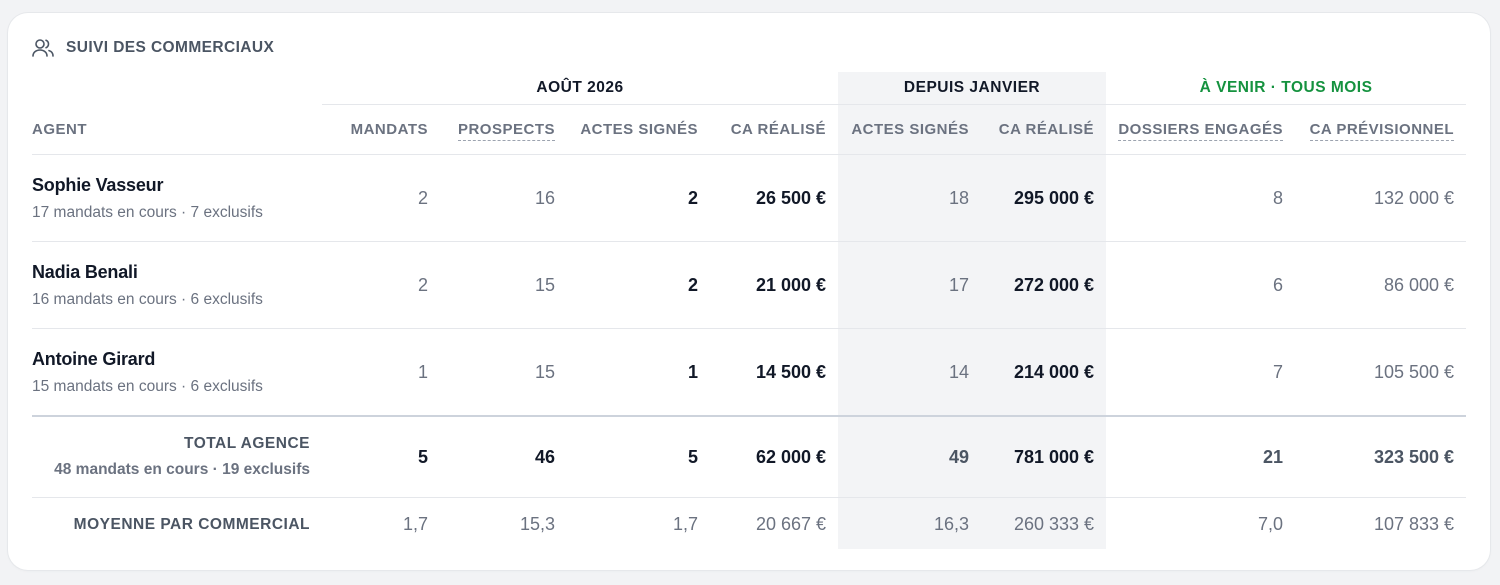 Image resolution: width=1500 pixels, height=585 pixels. Describe the element at coordinates (182, 469) in the screenshot. I see `total-mandates-summary: 48 mandats en cours · 19 exclusifs` at that location.